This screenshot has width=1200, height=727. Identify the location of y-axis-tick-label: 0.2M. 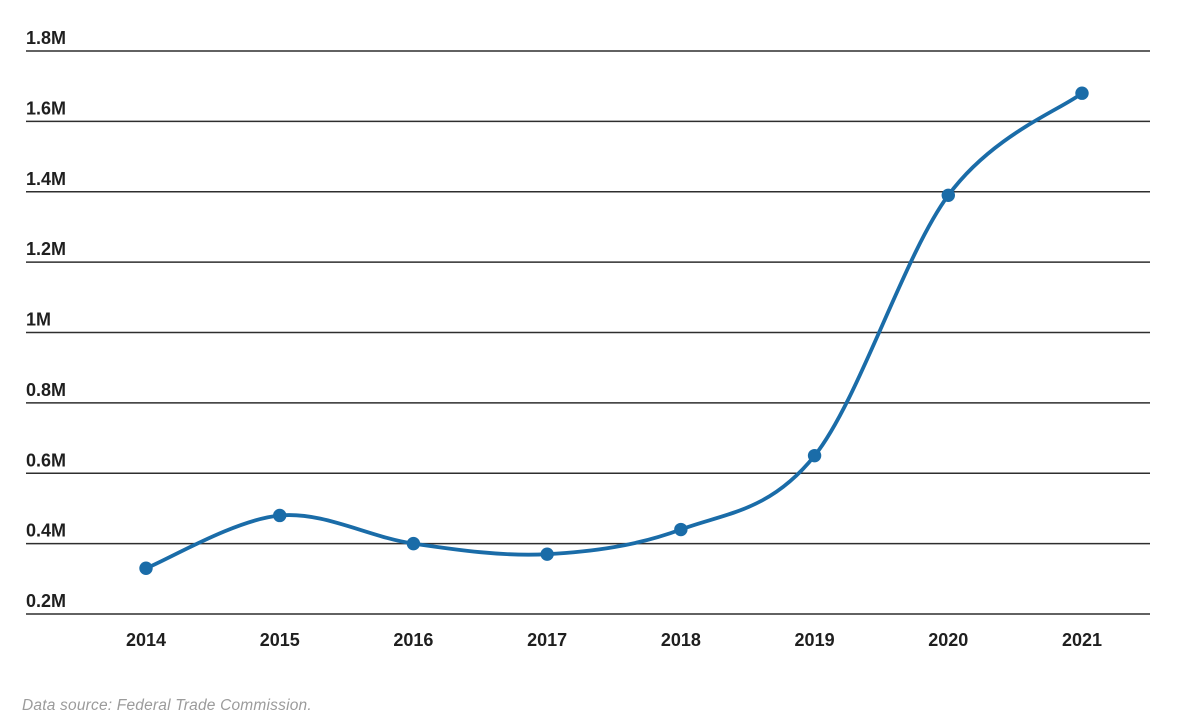
(46, 601).